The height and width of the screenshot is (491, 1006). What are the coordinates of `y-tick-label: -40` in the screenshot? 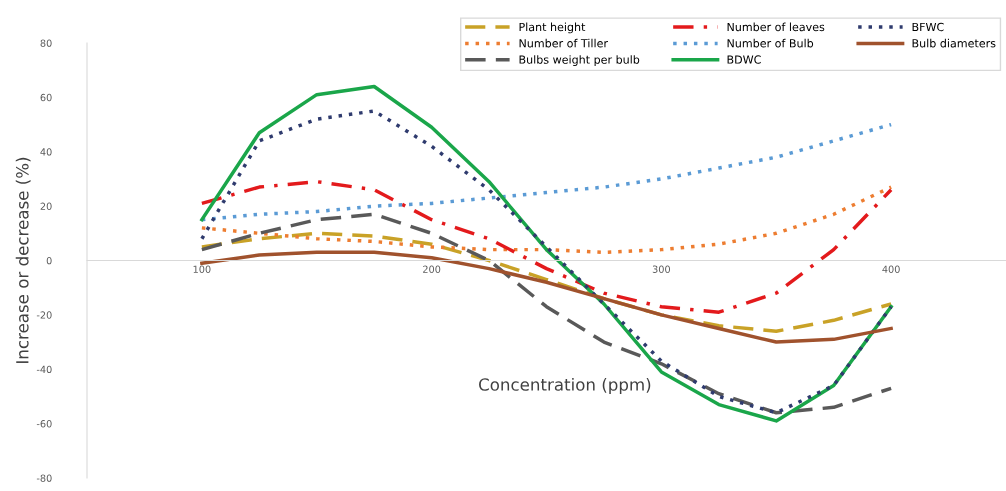 It's located at (44, 369).